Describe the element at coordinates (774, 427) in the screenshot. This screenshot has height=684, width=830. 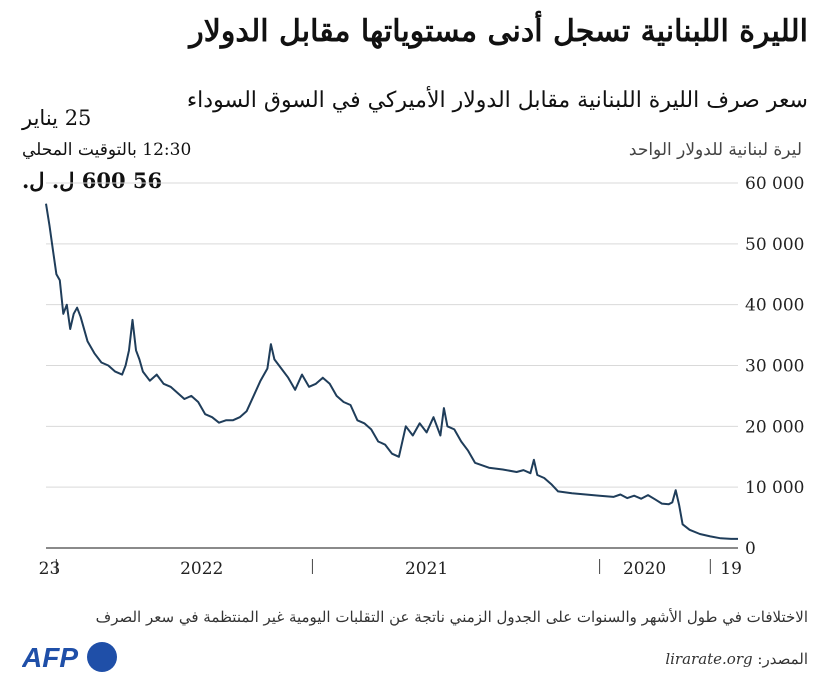
I see `y-tick-label: 20 000` at that location.